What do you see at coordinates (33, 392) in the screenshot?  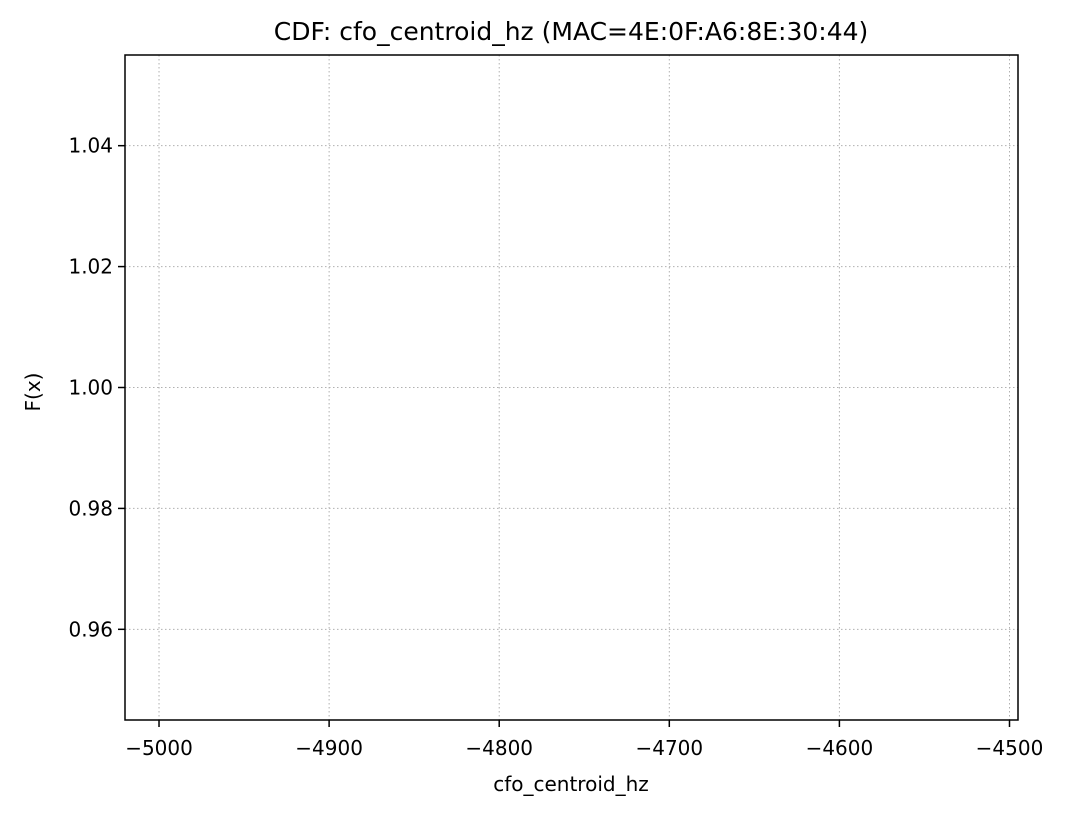 I see `y-axis-label: F(x)` at bounding box center [33, 392].